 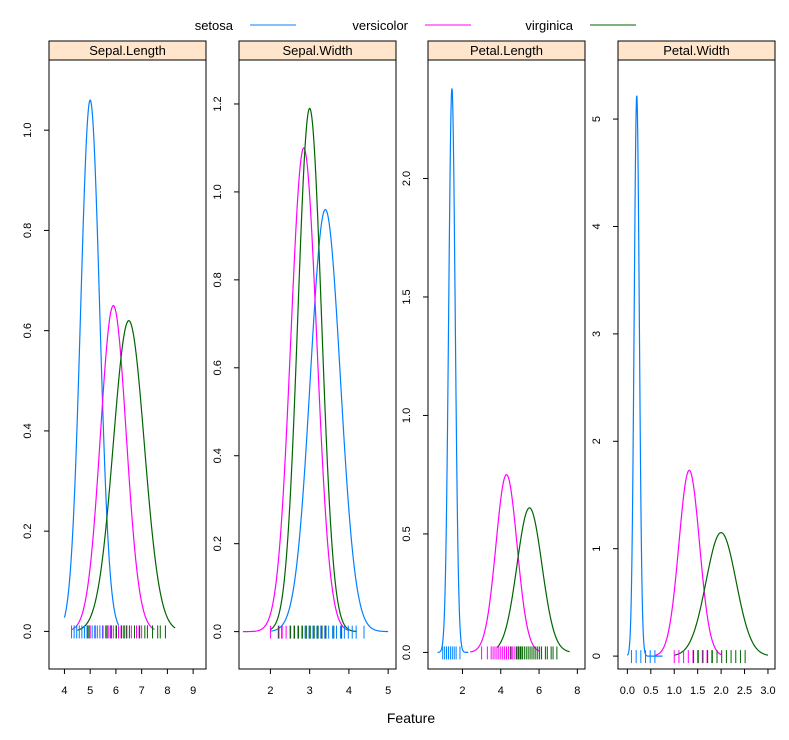 What do you see at coordinates (407, 533) in the screenshot?
I see `y-tick-label: 0.5` at bounding box center [407, 533].